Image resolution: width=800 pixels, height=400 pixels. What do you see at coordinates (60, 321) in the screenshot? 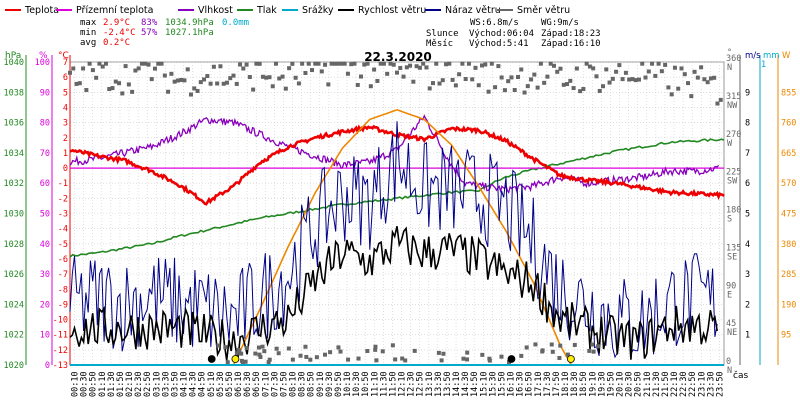
I see `temperature-tick: -10` at bounding box center [60, 321].